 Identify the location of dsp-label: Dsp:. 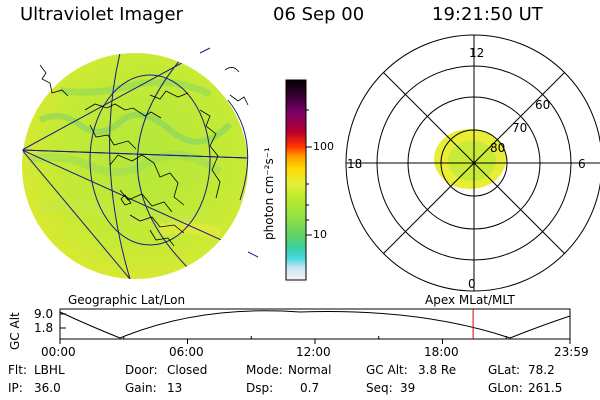
(260, 388).